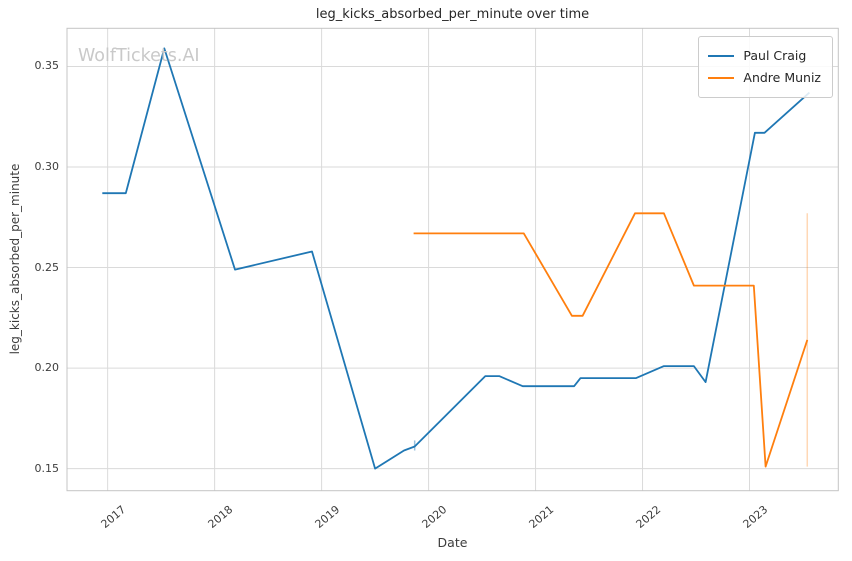  Describe the element at coordinates (775, 55) in the screenshot. I see `legend-label-paul-craig: Paul Craig` at that location.